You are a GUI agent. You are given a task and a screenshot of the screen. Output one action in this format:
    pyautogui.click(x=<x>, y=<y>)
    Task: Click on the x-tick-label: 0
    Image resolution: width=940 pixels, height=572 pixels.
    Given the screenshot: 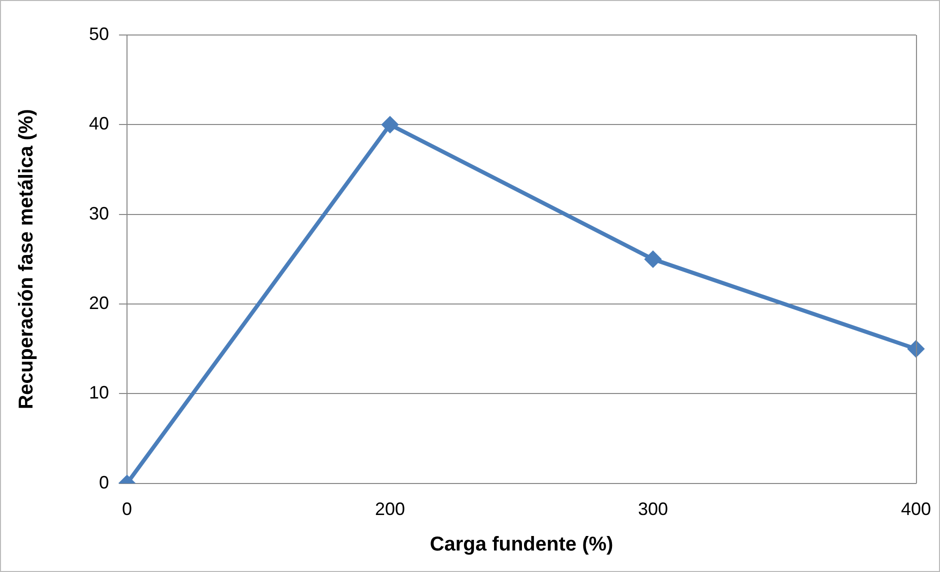 What is the action you would take?
    pyautogui.click(x=127, y=509)
    